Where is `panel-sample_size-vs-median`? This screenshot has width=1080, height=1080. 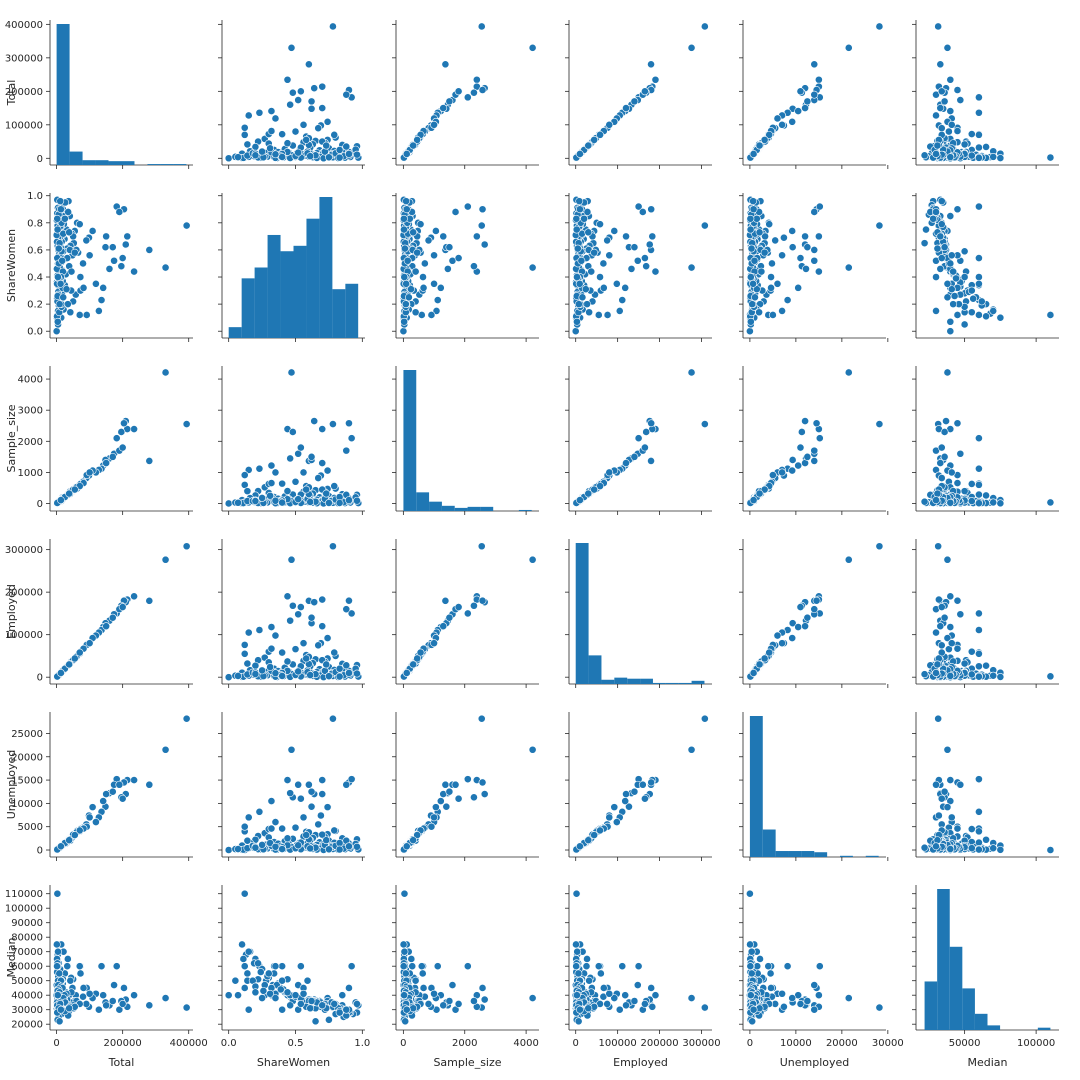 panel-sample_size-vs-median is located at coordinates (985, 440).